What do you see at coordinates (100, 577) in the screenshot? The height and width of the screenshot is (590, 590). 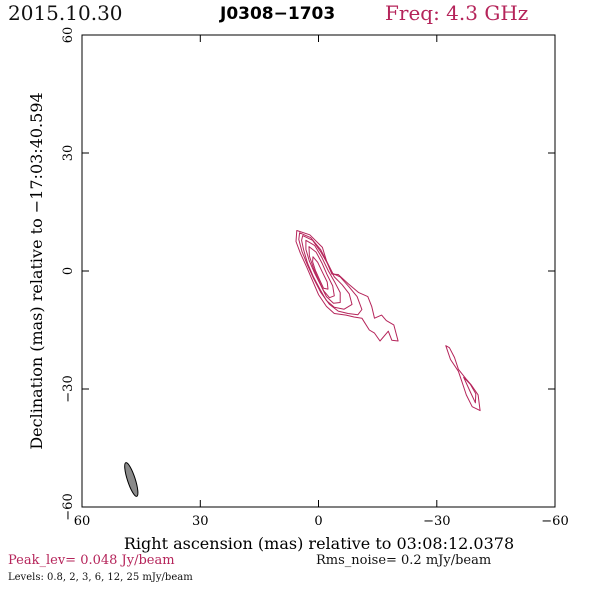 I see `contour-levels: Levels: 0.8, 2, 3, 6, 12, 25 mJy/beam` at bounding box center [100, 577].